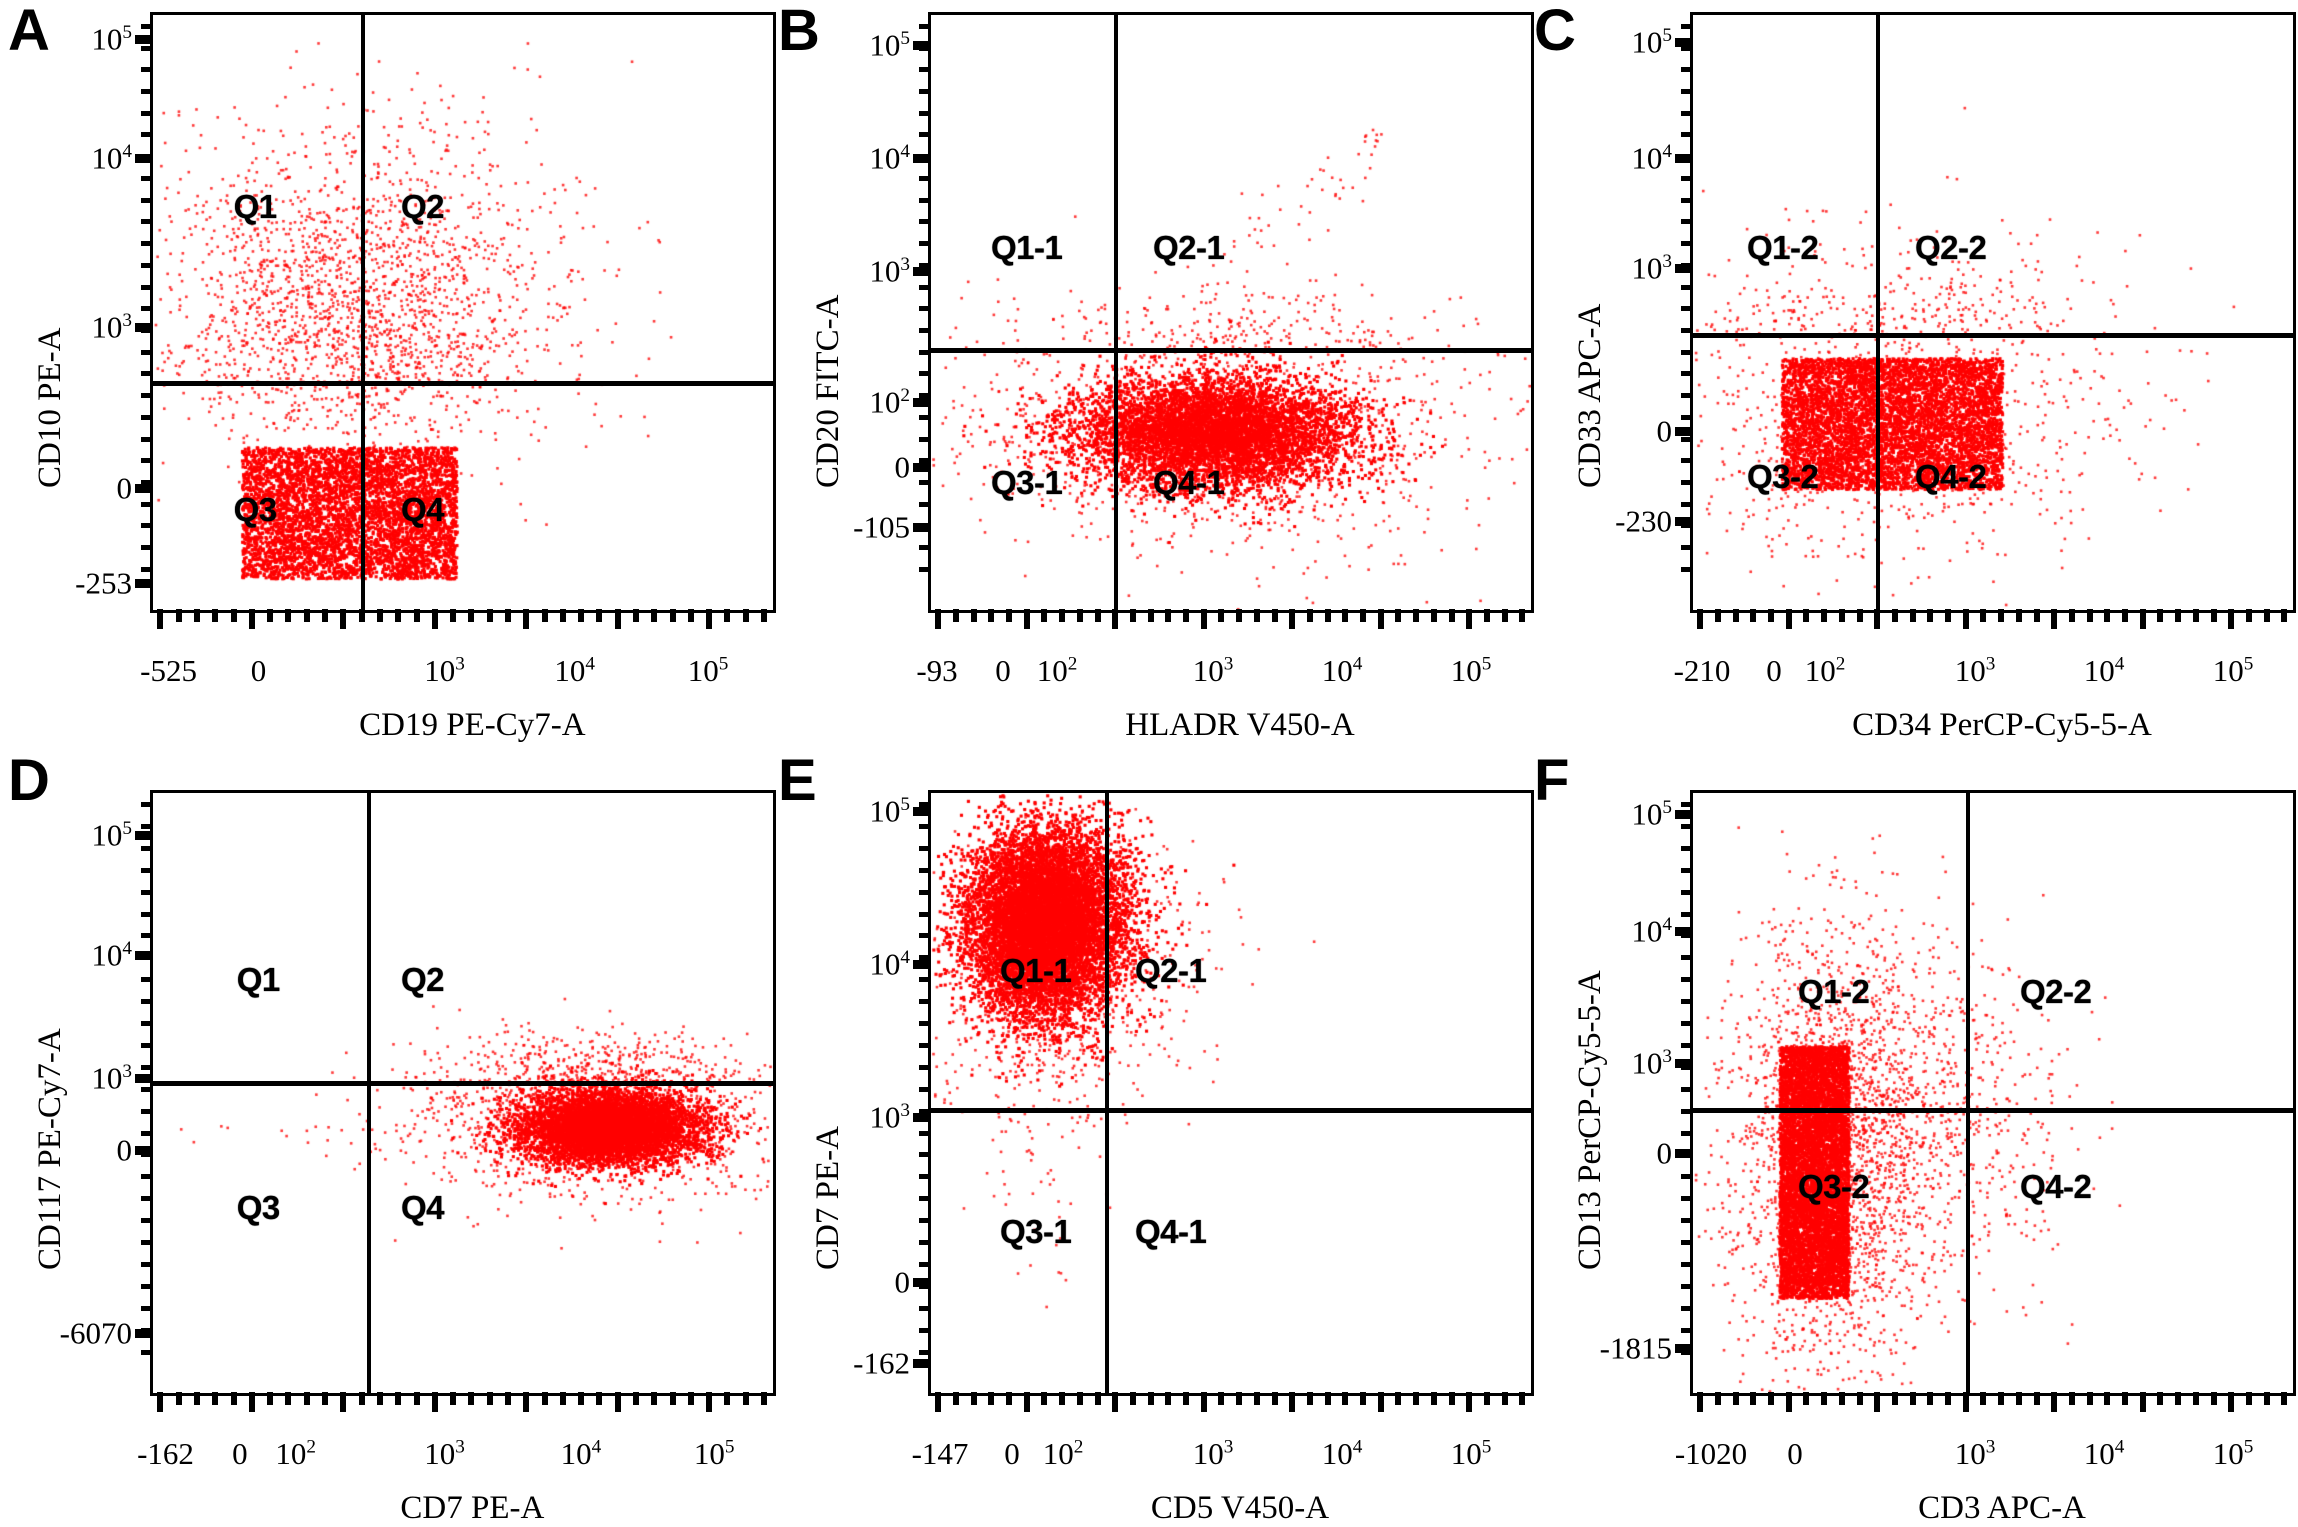 The image size is (2298, 1527). What do you see at coordinates (169, 670) in the screenshot?
I see `x-tick-label: -525` at bounding box center [169, 670].